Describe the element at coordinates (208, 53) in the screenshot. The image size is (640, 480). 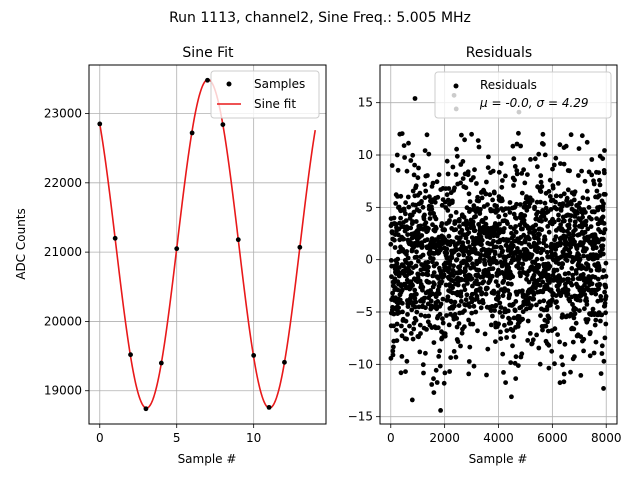
I see `sine-fit-title: Sine Fit` at that location.